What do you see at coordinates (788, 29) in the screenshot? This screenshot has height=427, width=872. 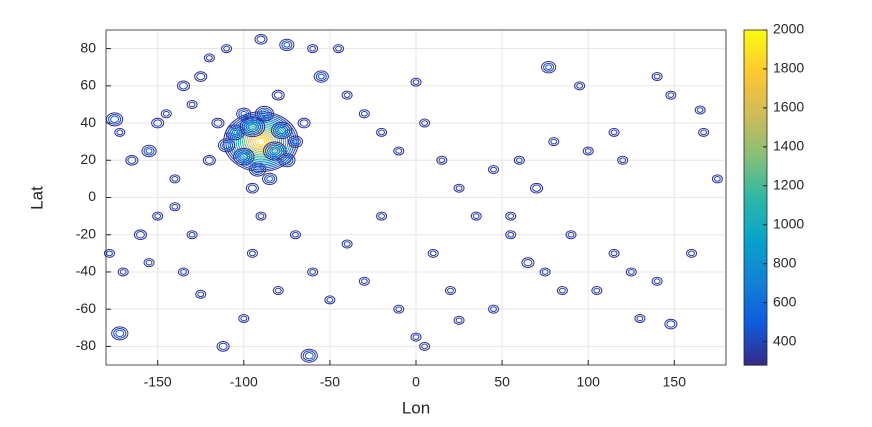 I see `colorbar-tick-label: 2000` at bounding box center [788, 29].